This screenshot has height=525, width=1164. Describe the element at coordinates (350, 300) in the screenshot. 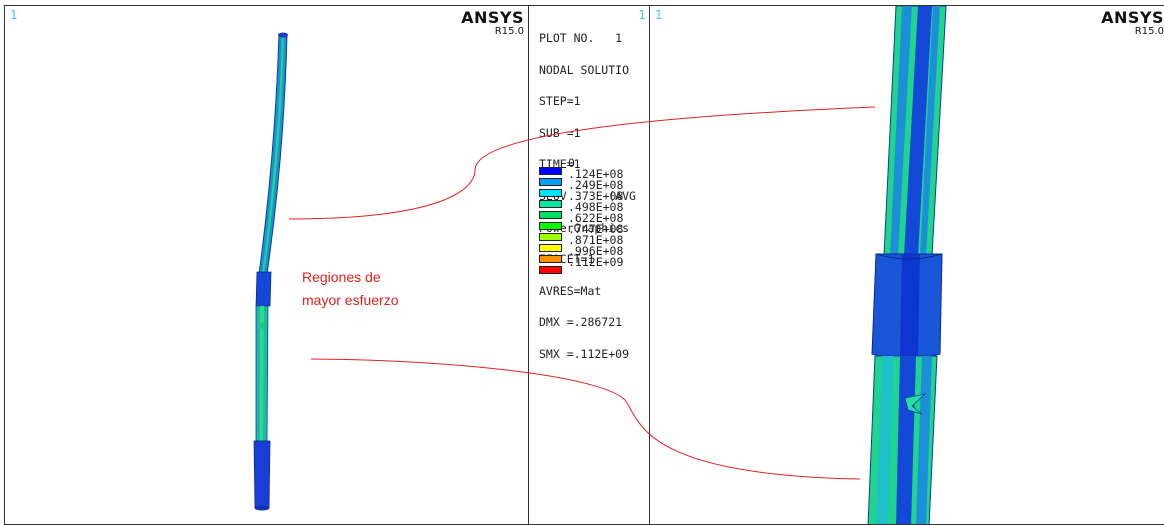

I see `annotation-line: mayor esfuerzo` at that location.